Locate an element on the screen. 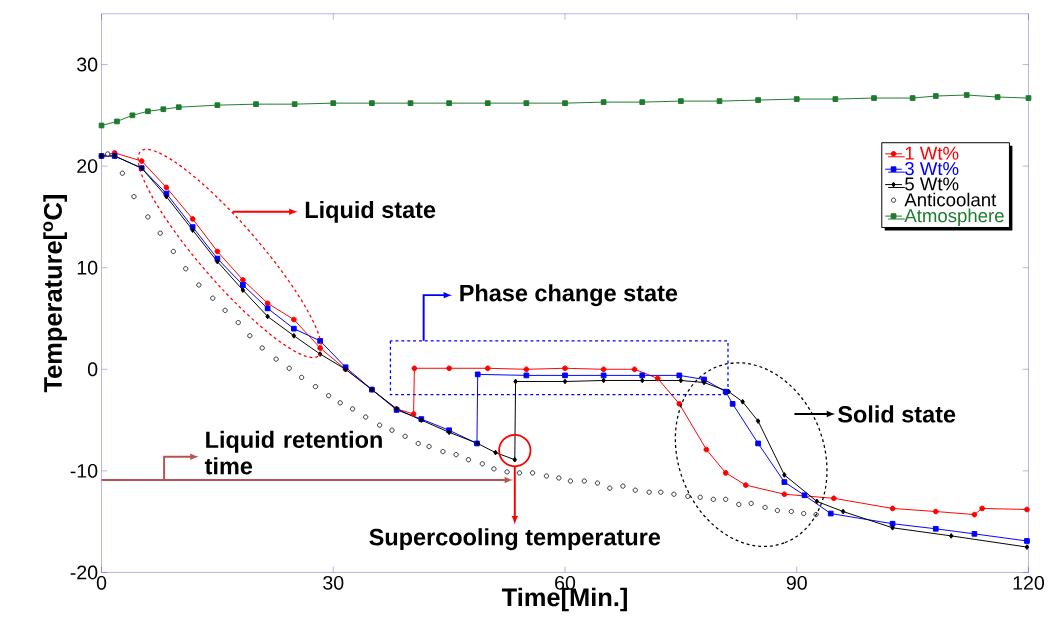 Image resolution: width=1055 pixels, height=629 pixels. annotation: Supercooling temperature is located at coordinates (515, 538).